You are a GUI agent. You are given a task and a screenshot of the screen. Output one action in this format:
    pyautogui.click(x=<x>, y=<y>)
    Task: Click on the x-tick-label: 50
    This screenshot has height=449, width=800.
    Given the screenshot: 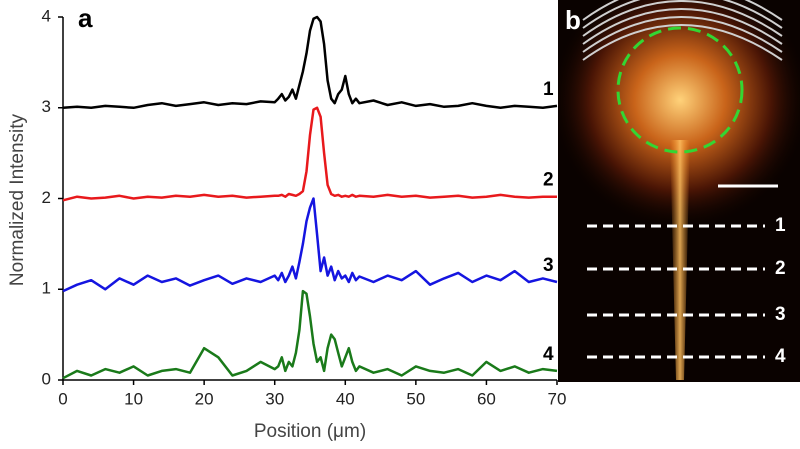 What is the action you would take?
    pyautogui.click(x=415, y=398)
    